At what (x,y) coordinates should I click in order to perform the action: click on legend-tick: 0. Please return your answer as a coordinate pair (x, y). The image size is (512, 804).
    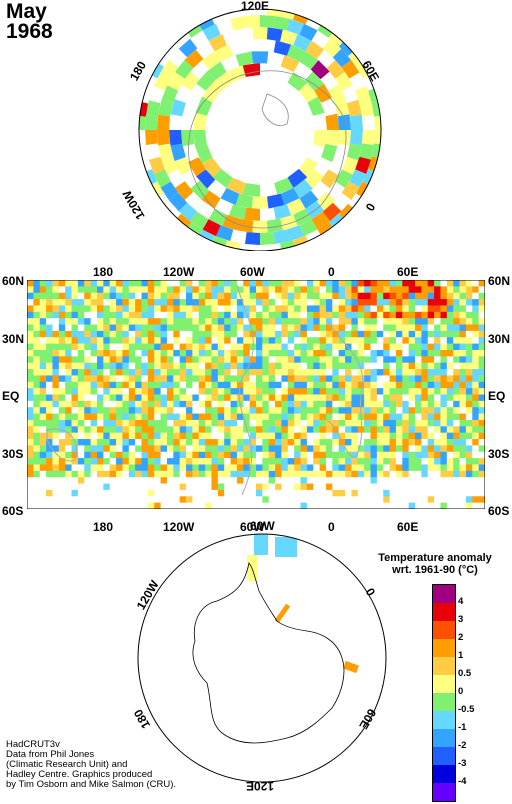
    Looking at the image, I should click on (461, 691).